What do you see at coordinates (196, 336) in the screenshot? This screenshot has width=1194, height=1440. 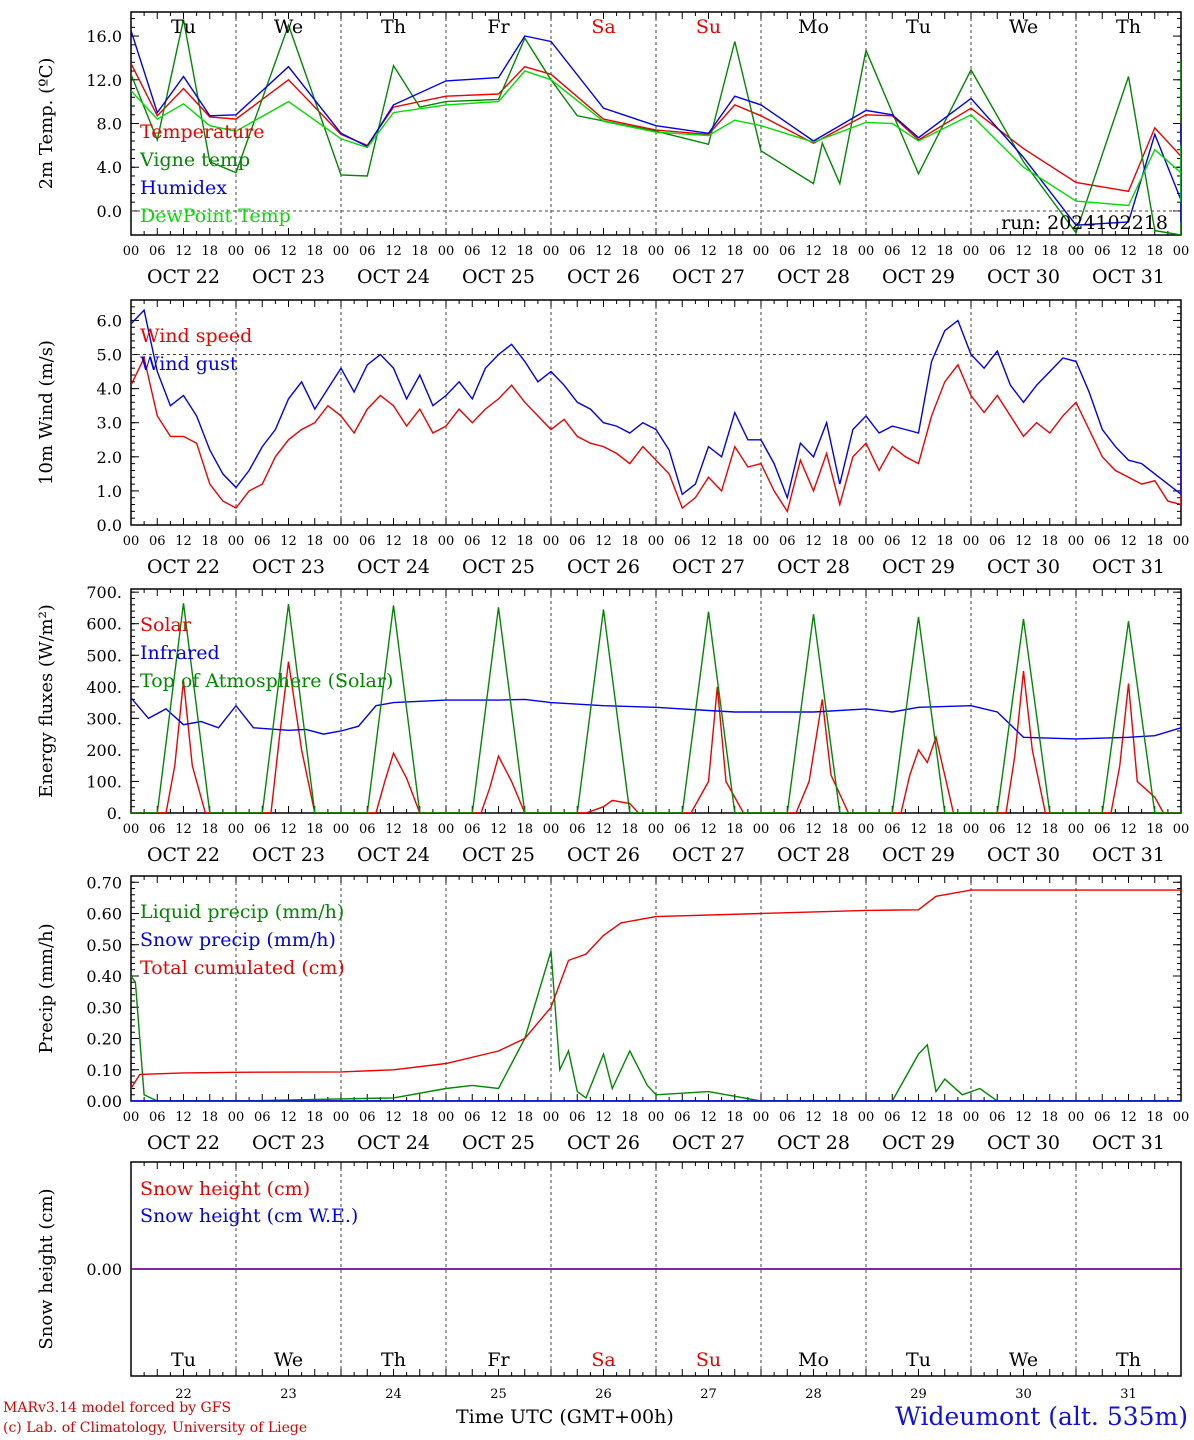 I see `legend-entry-1: Wind speed` at bounding box center [196, 336].